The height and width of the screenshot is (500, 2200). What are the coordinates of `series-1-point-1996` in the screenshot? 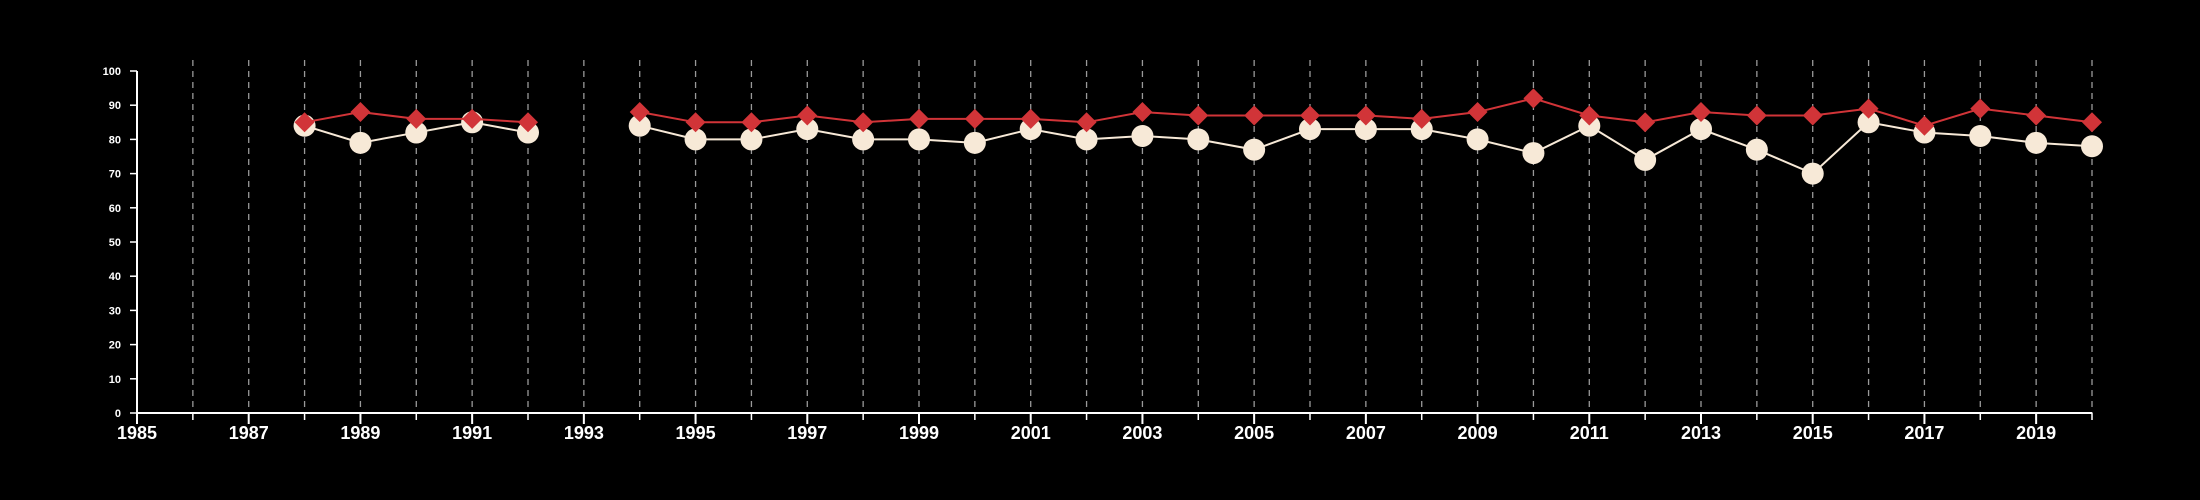 It's located at (751, 122).